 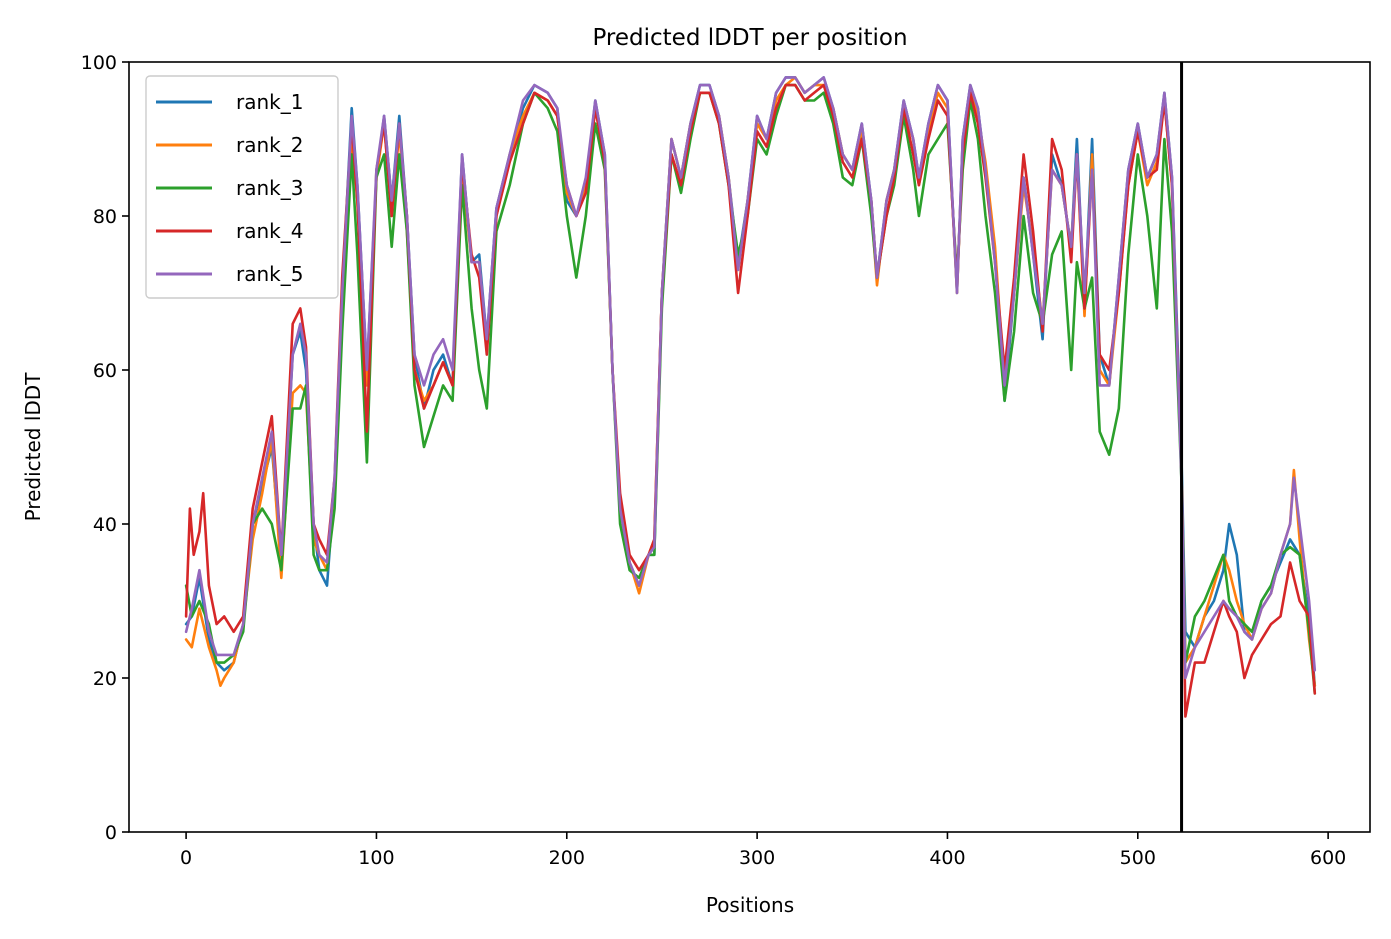 What do you see at coordinates (947, 858) in the screenshot?
I see `x-tick-label: 400` at bounding box center [947, 858].